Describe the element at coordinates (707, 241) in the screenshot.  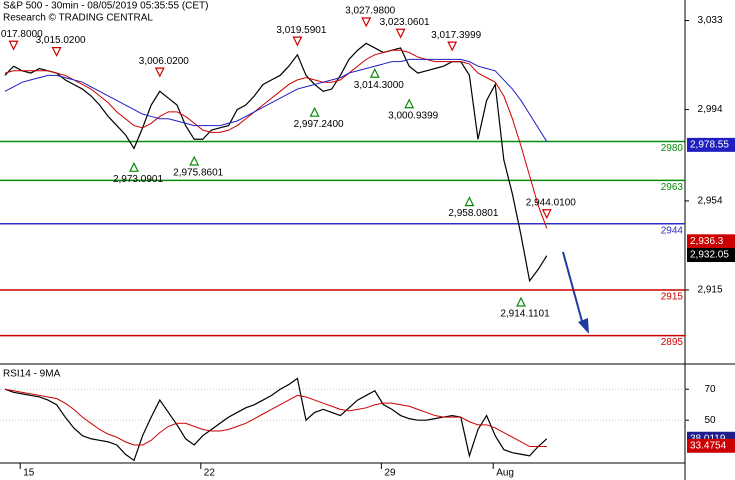
I see `price-tag-label: 2,936.3` at that location.